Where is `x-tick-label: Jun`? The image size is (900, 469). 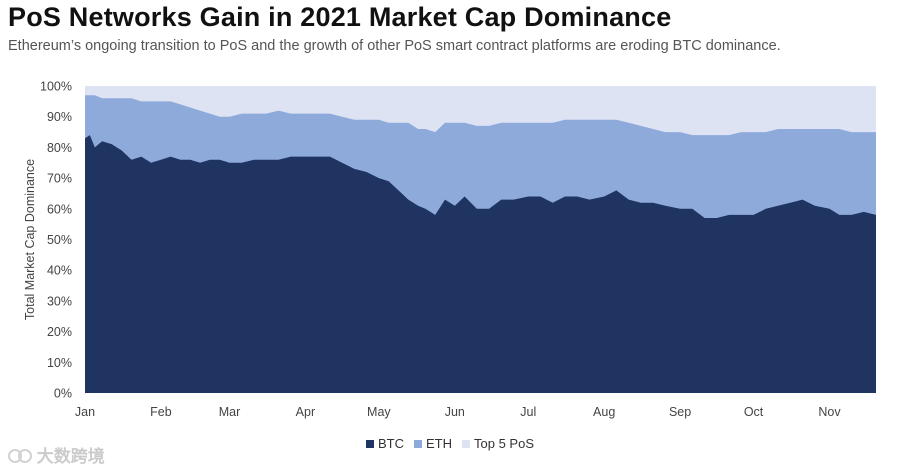
x-tick-label: Jun is located at coordinates (455, 412).